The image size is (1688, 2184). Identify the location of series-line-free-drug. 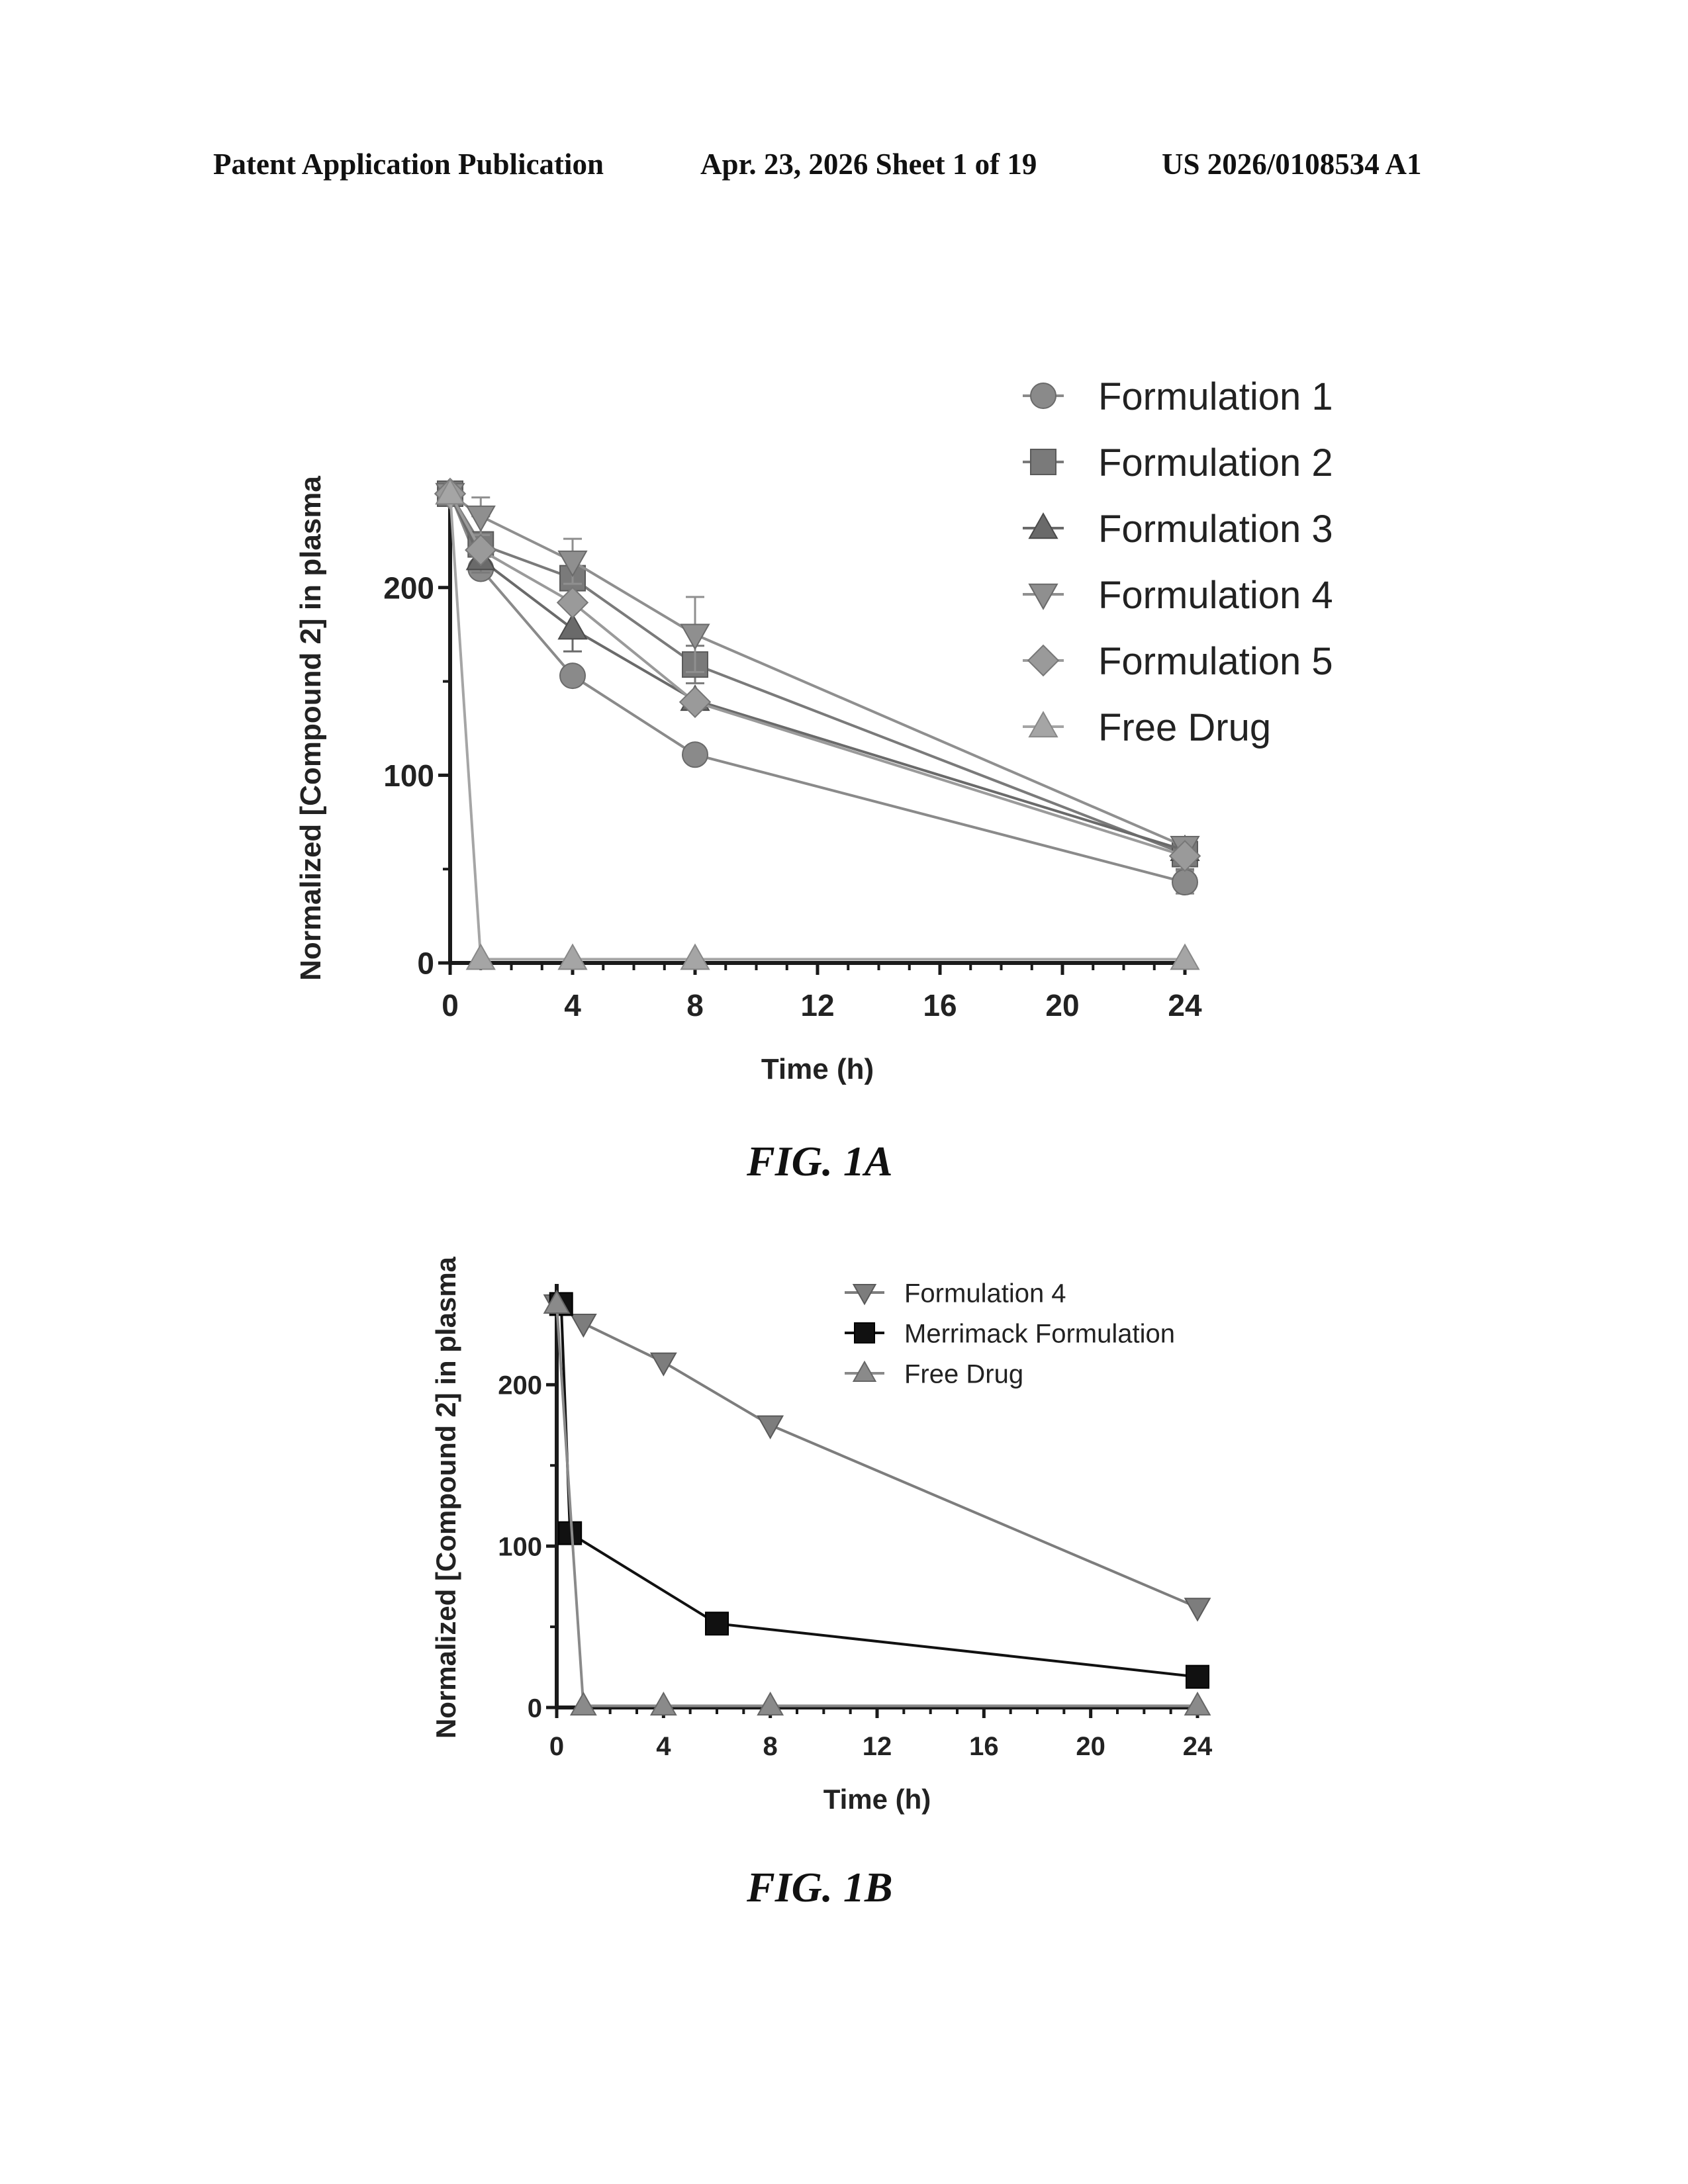
(877, 1505).